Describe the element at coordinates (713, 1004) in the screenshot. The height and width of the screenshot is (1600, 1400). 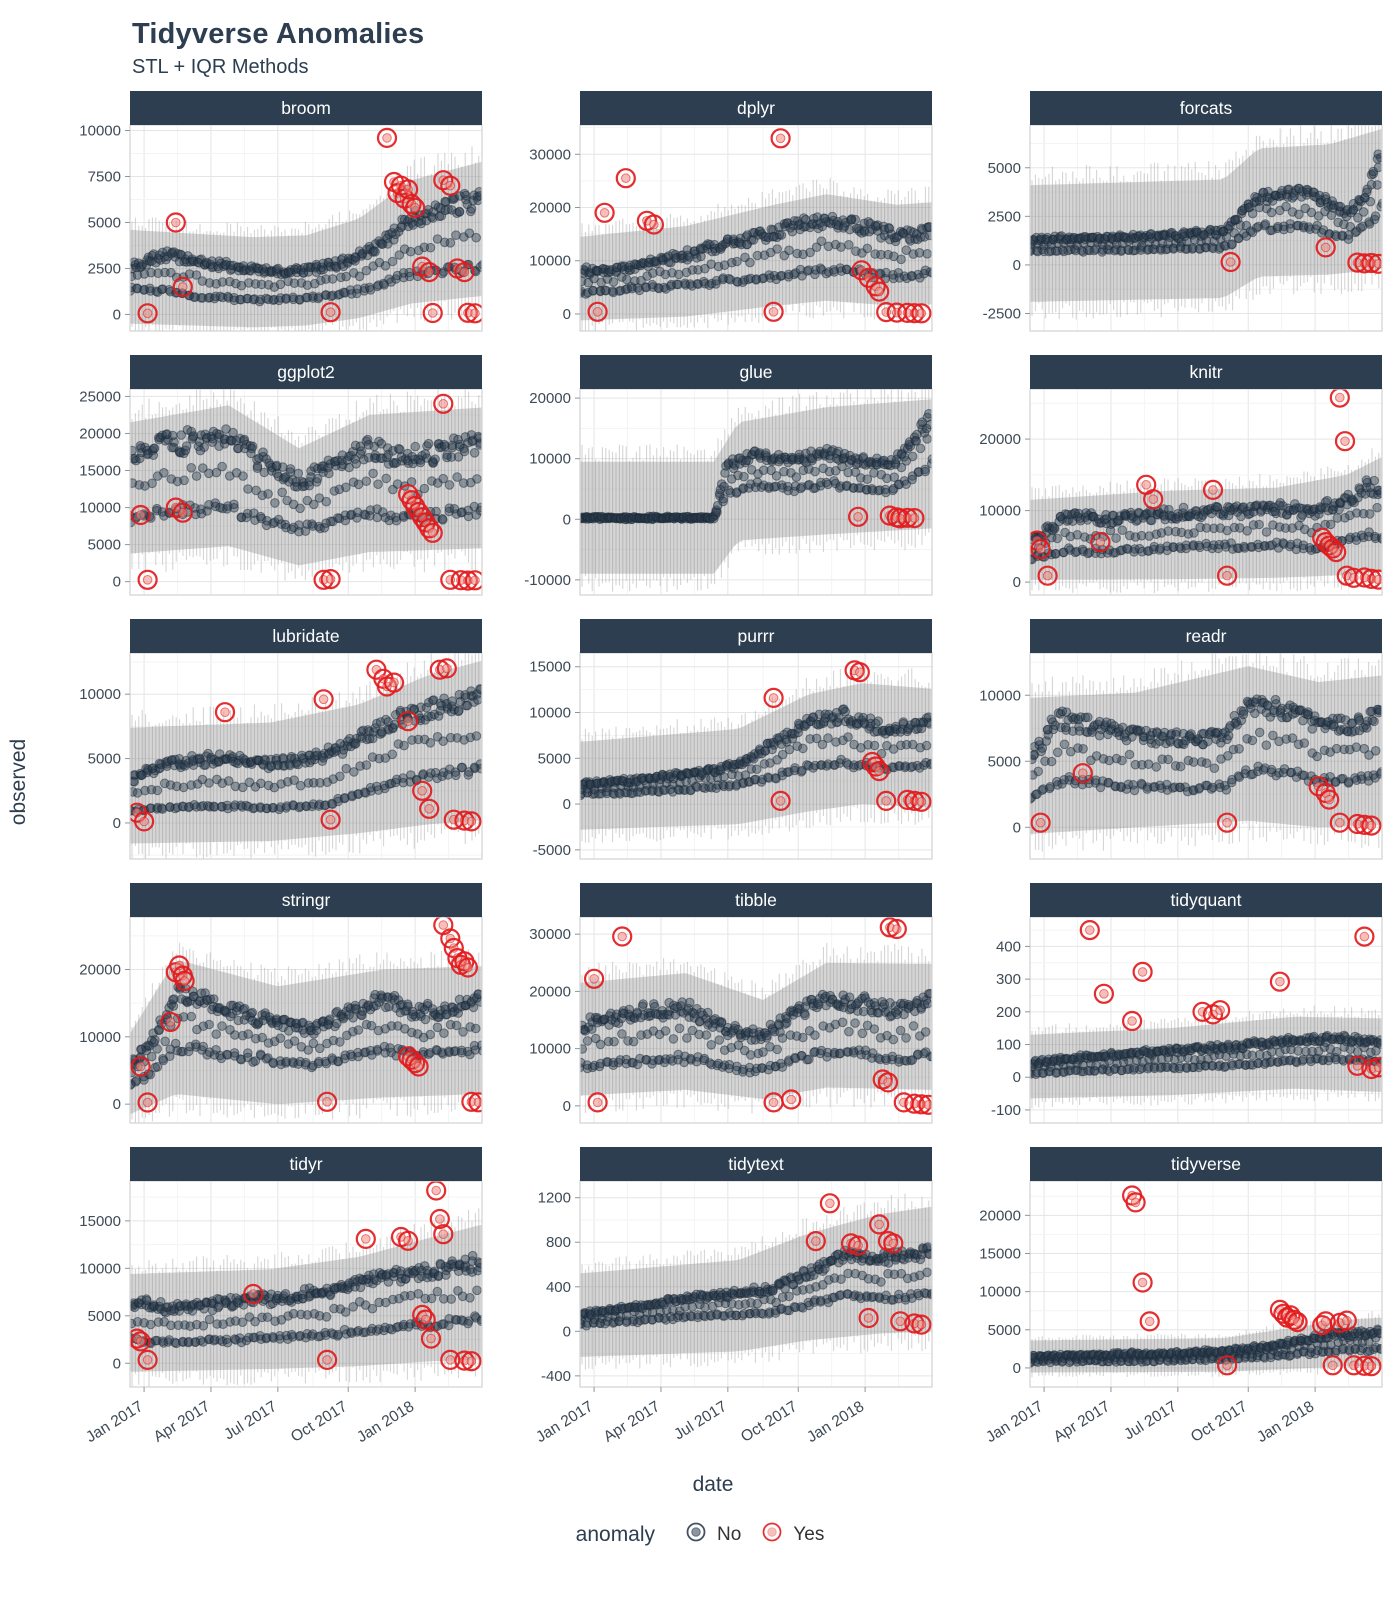
I see `facet-tibble: tibble 0 10000 20000 30000` at that location.